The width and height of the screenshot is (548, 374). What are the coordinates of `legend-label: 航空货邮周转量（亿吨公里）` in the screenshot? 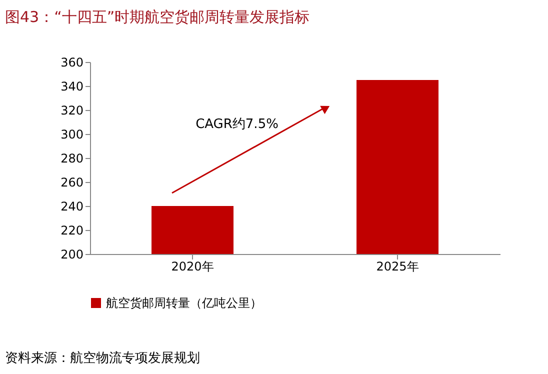 It's located at (184, 303).